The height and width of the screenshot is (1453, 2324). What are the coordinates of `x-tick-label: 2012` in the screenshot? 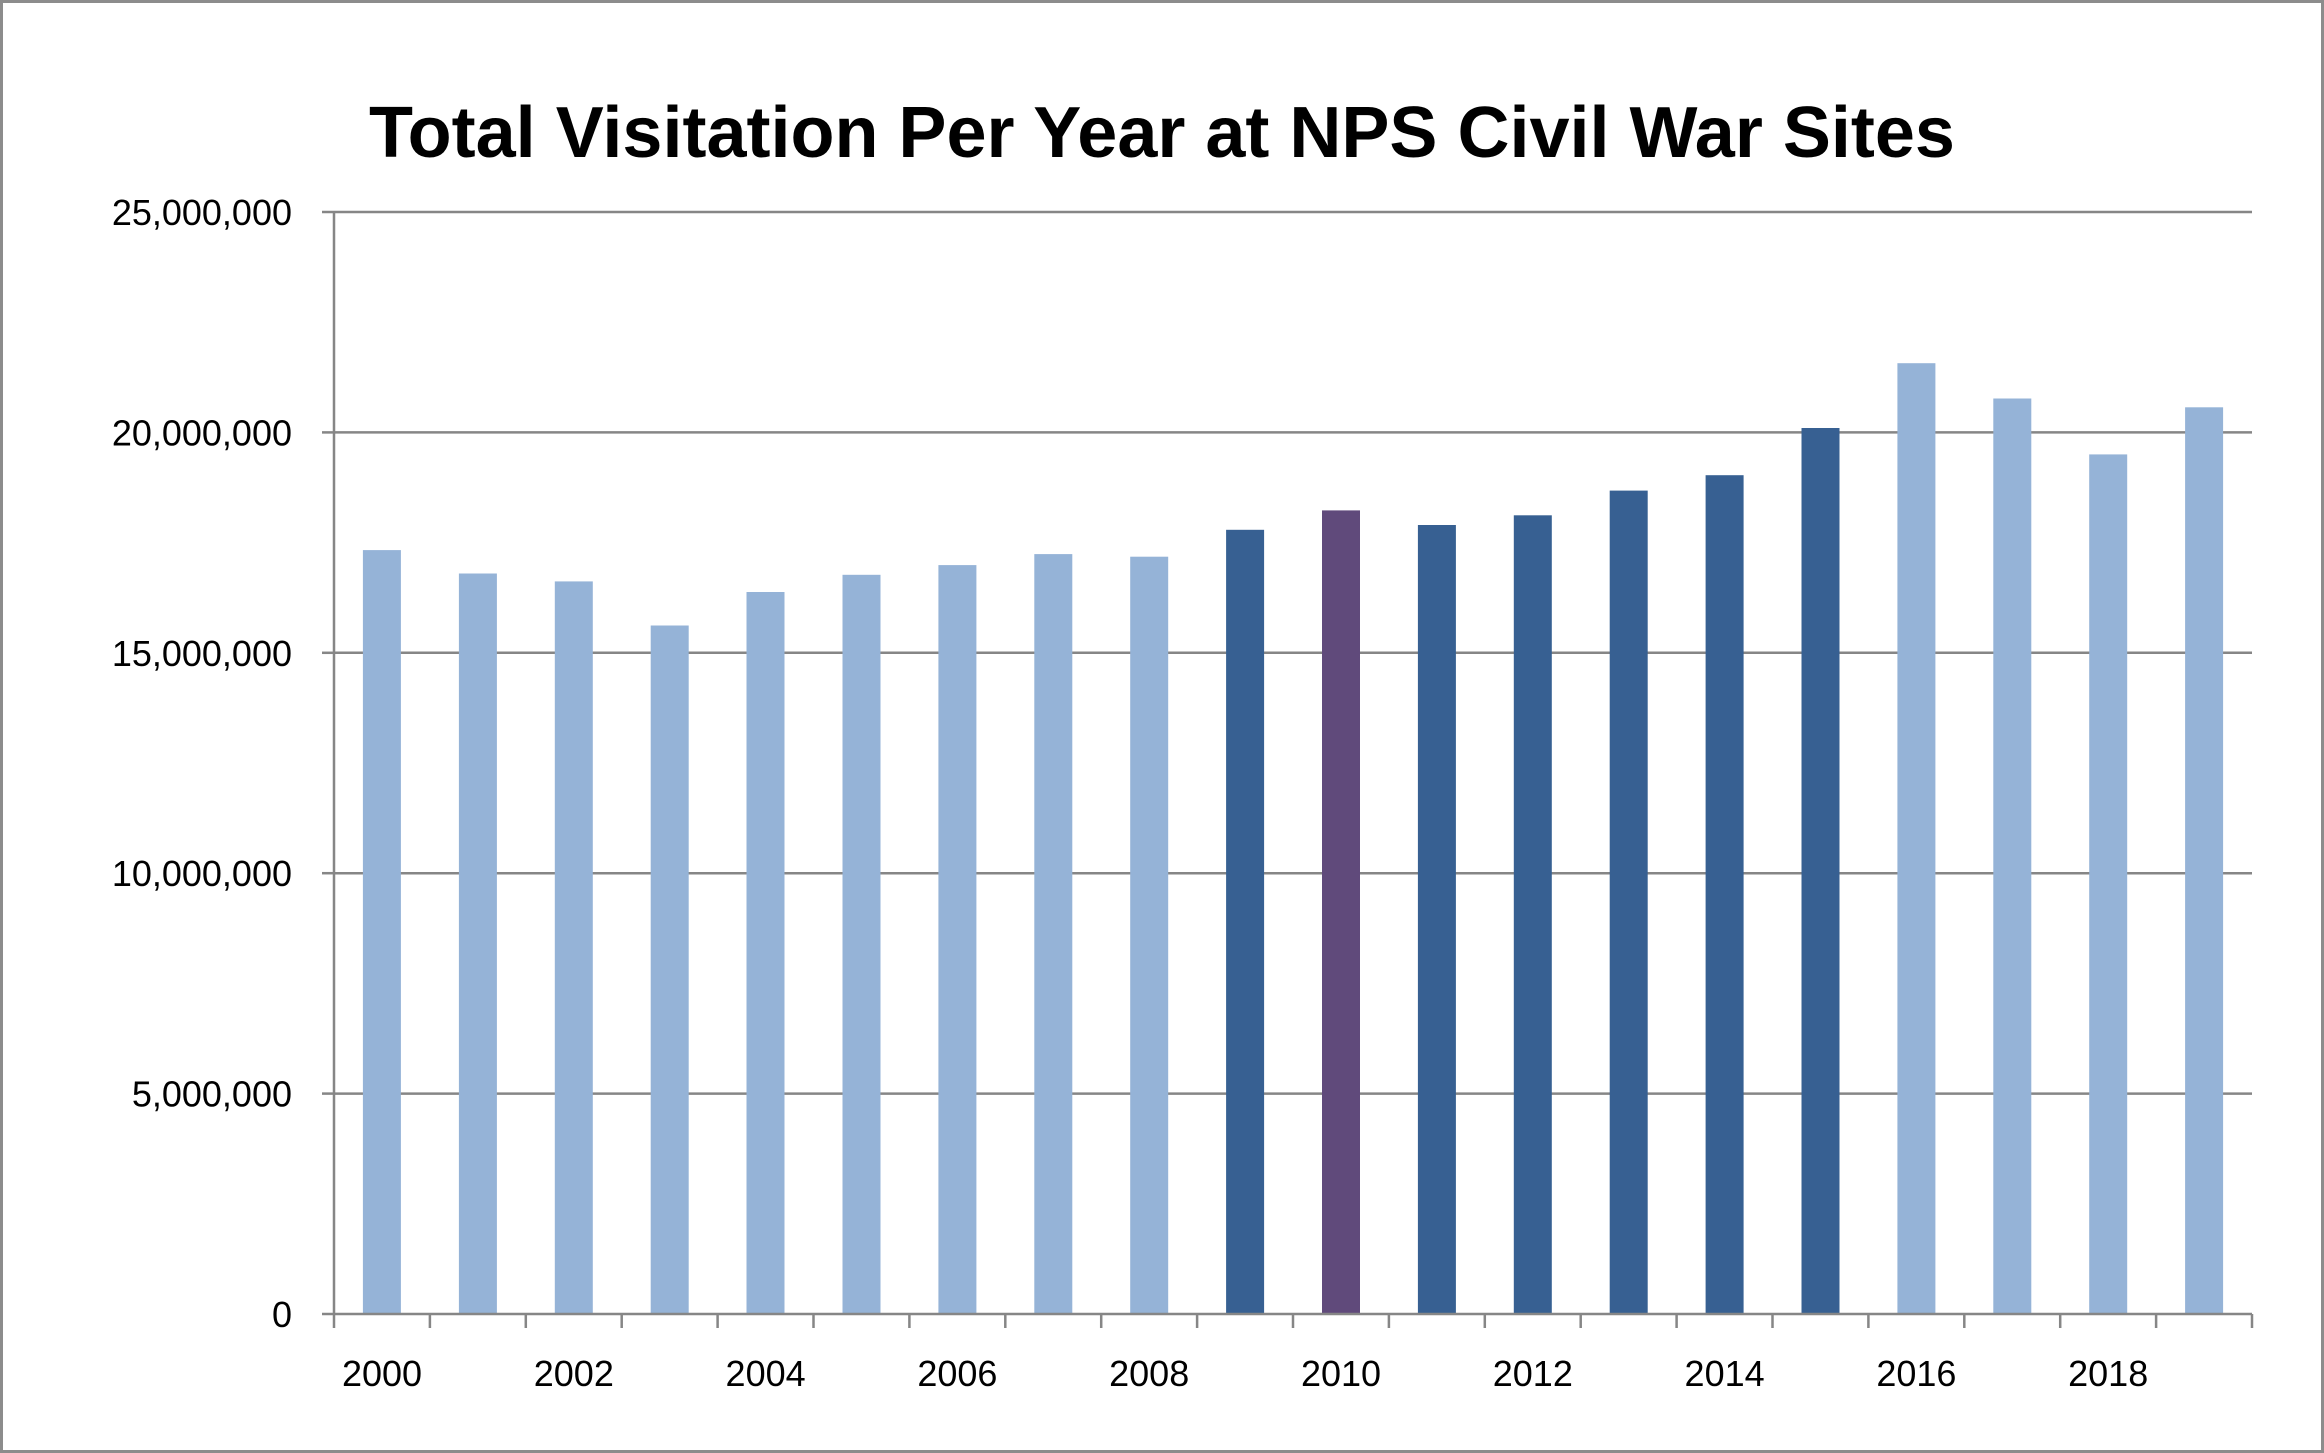 It's located at (1533, 1373).